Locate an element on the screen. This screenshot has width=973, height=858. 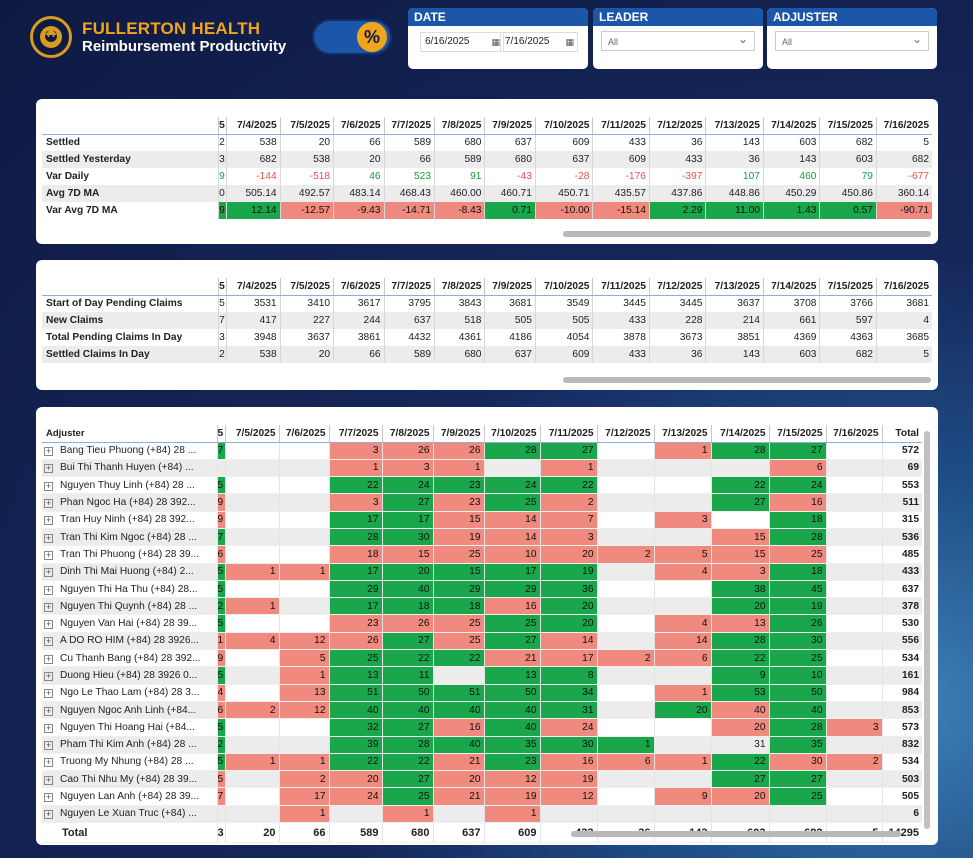
value-cell: 26 is located at coordinates (797, 623).